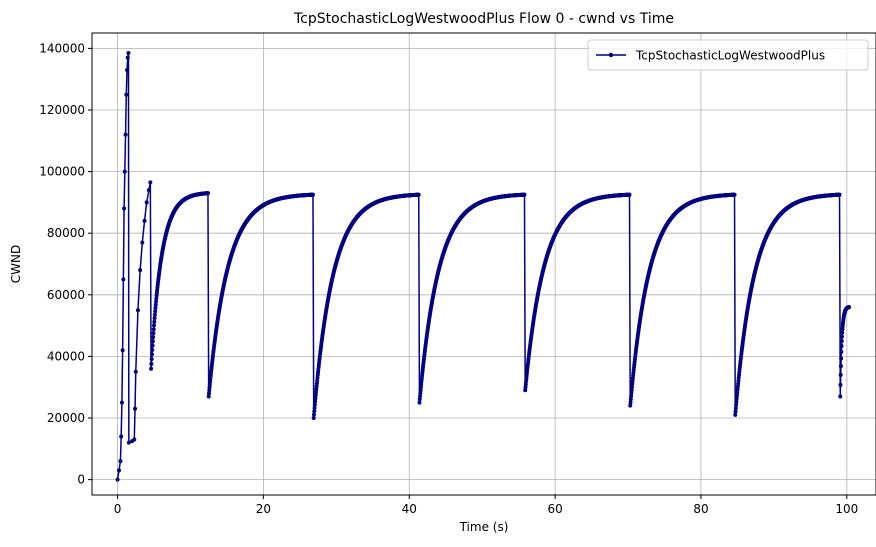 This screenshot has height=547, width=876. What do you see at coordinates (66, 295) in the screenshot?
I see `y-tick-label: 60000` at bounding box center [66, 295].